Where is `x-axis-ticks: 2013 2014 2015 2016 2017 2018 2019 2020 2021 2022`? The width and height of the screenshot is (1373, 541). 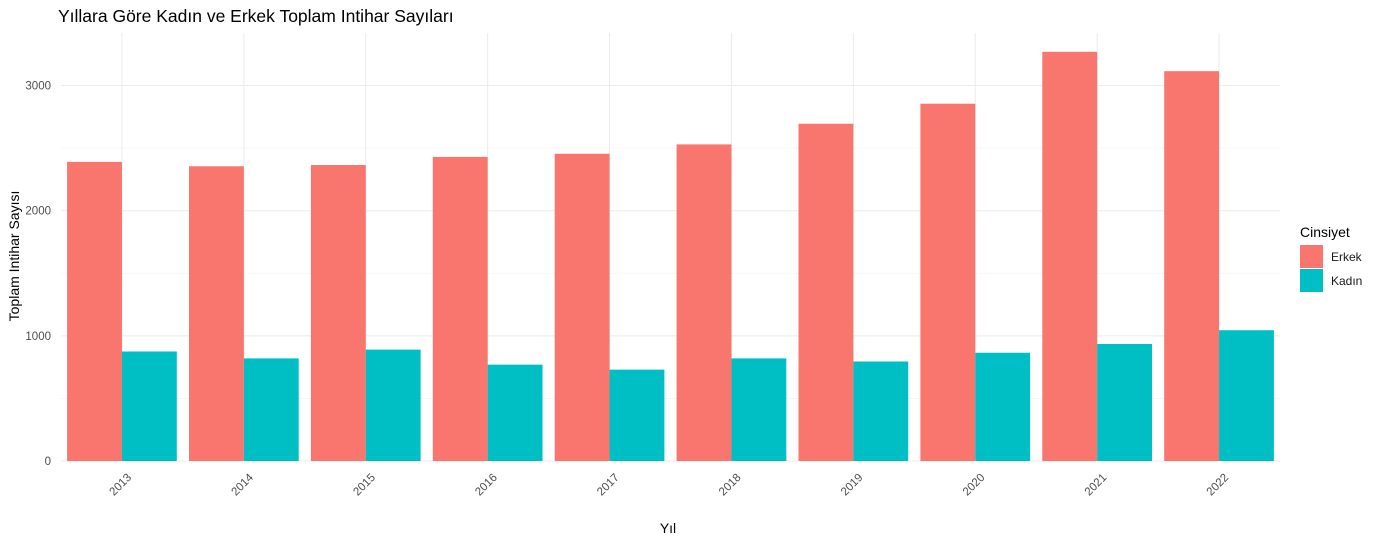 x-axis-ticks: 2013 2014 2015 2016 2017 2018 2019 2020 2021 2022 is located at coordinates (670, 484).